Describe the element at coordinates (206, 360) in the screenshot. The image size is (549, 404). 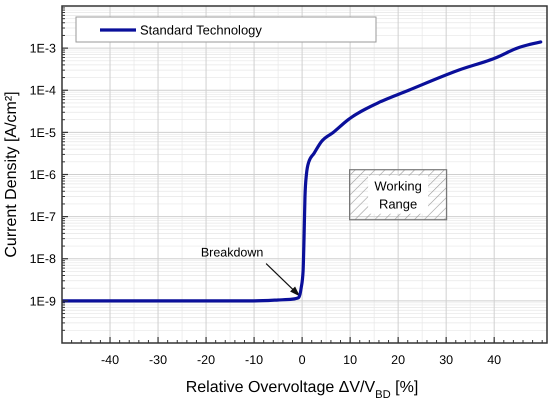
I see `x-tick-label: -20` at that location.